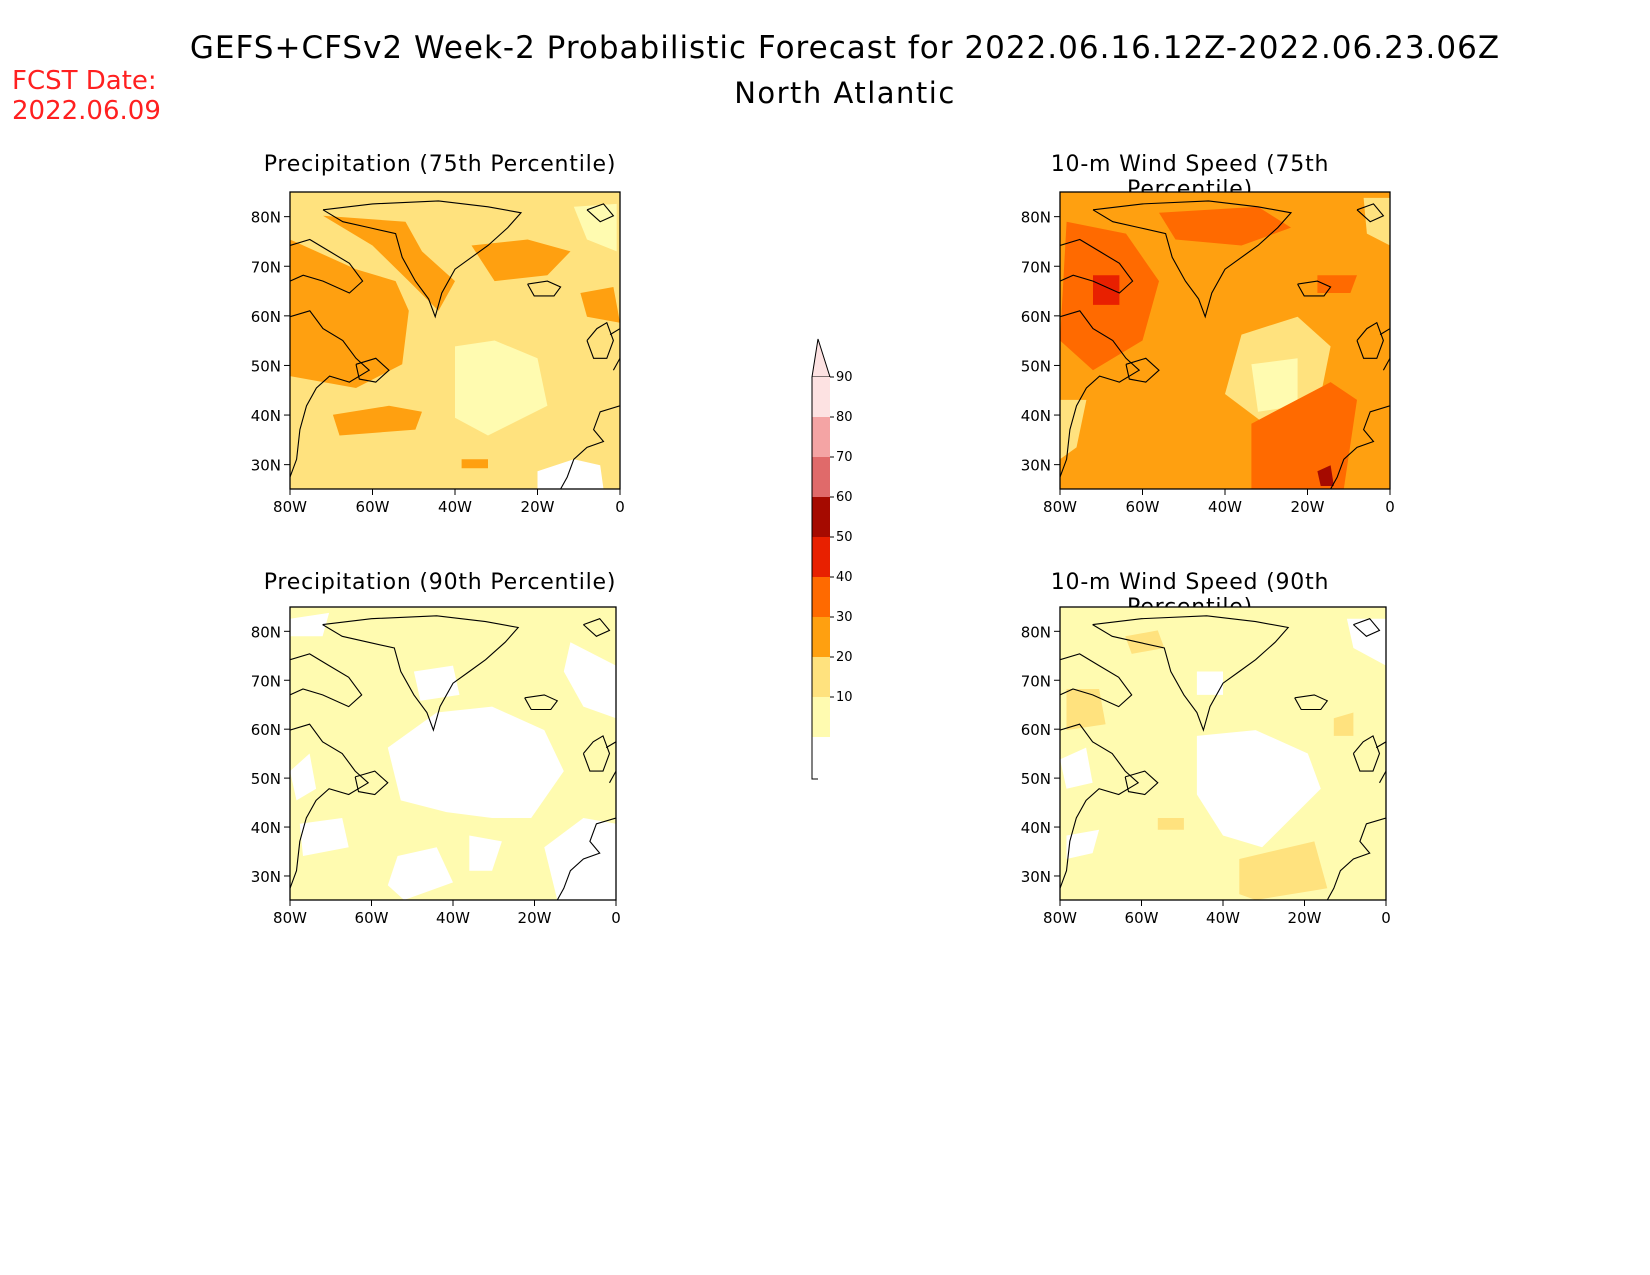 The height and width of the screenshot is (1275, 1650). Describe the element at coordinates (844, 537) in the screenshot. I see `colorbar-label: 50` at that location.